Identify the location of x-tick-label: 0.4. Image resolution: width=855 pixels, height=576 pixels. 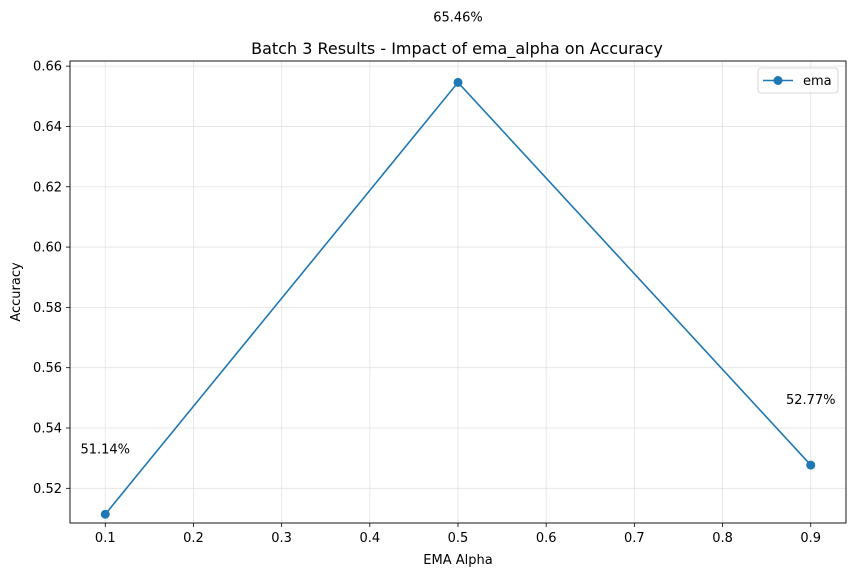
(369, 538).